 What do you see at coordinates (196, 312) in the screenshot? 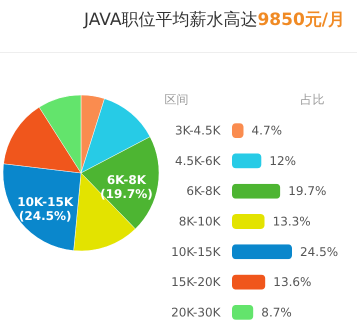
I see `y-tick-label: 20K-30K` at bounding box center [196, 312].